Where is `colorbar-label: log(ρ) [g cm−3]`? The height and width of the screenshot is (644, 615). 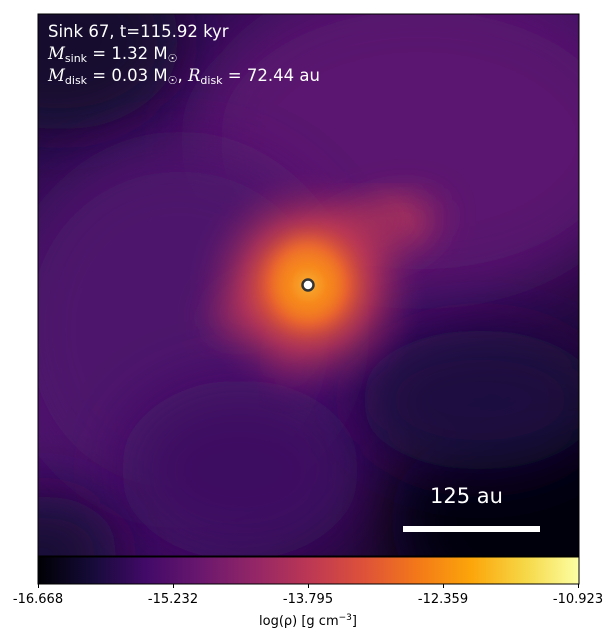
colorbar-label: log(ρ) [g cm−3] is located at coordinates (308, 621).